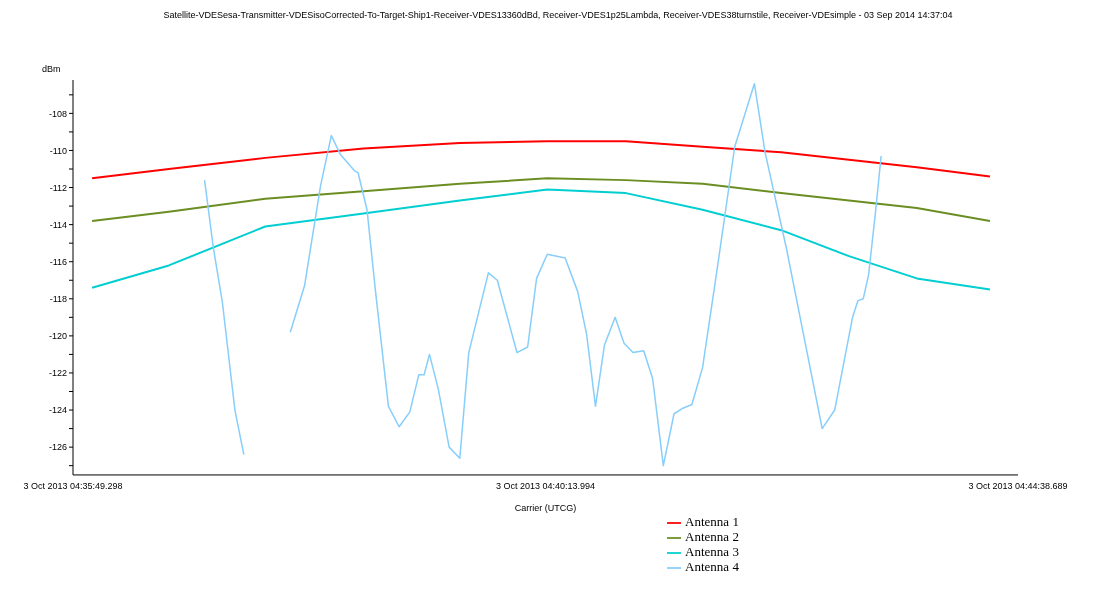  Describe the element at coordinates (712, 551) in the screenshot. I see `legend-label: Antenna 3` at that location.